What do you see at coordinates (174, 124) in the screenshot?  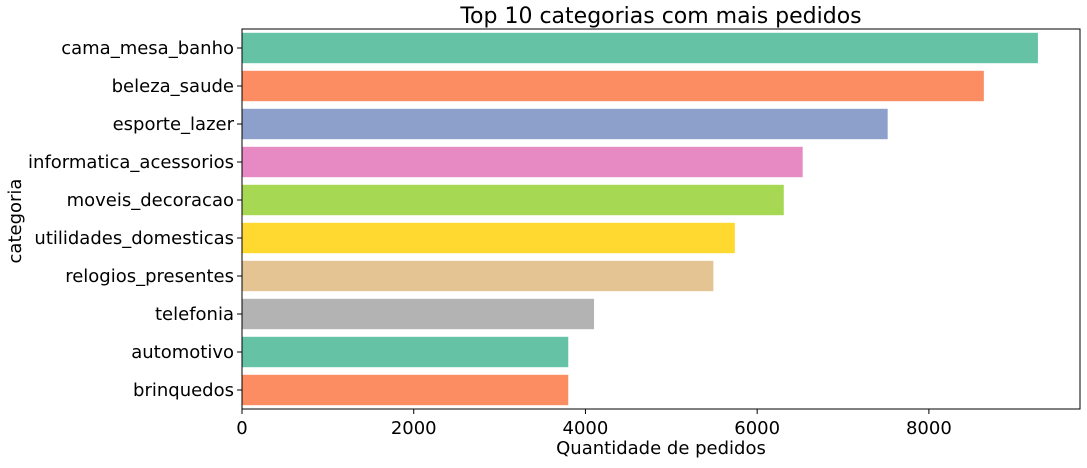 I see `y-tick-label: esporte_lazer` at bounding box center [174, 124].